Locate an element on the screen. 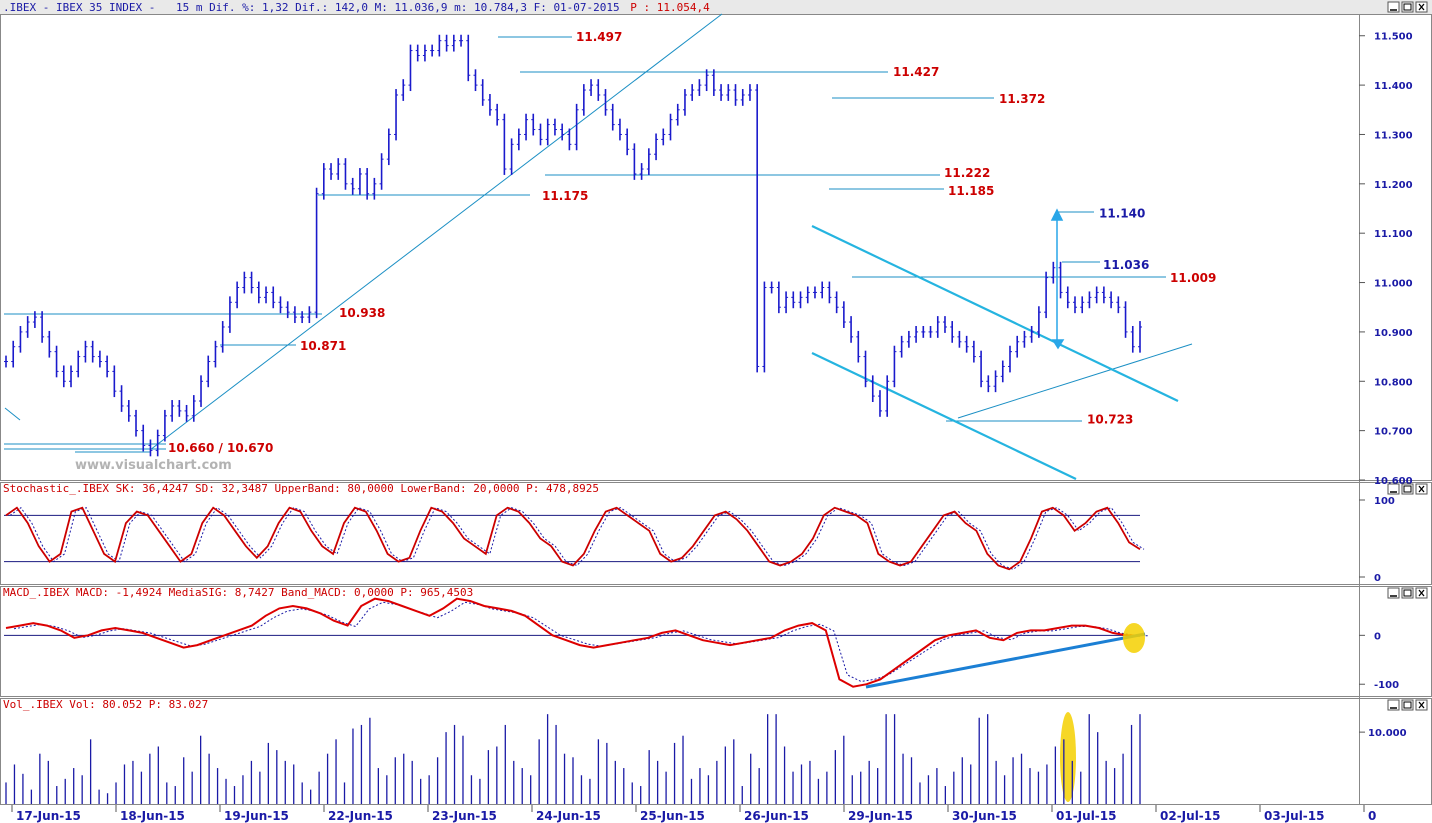 This screenshot has width=1432, height=823. date-axis-label: 23-Jun-15 is located at coordinates (464, 816).